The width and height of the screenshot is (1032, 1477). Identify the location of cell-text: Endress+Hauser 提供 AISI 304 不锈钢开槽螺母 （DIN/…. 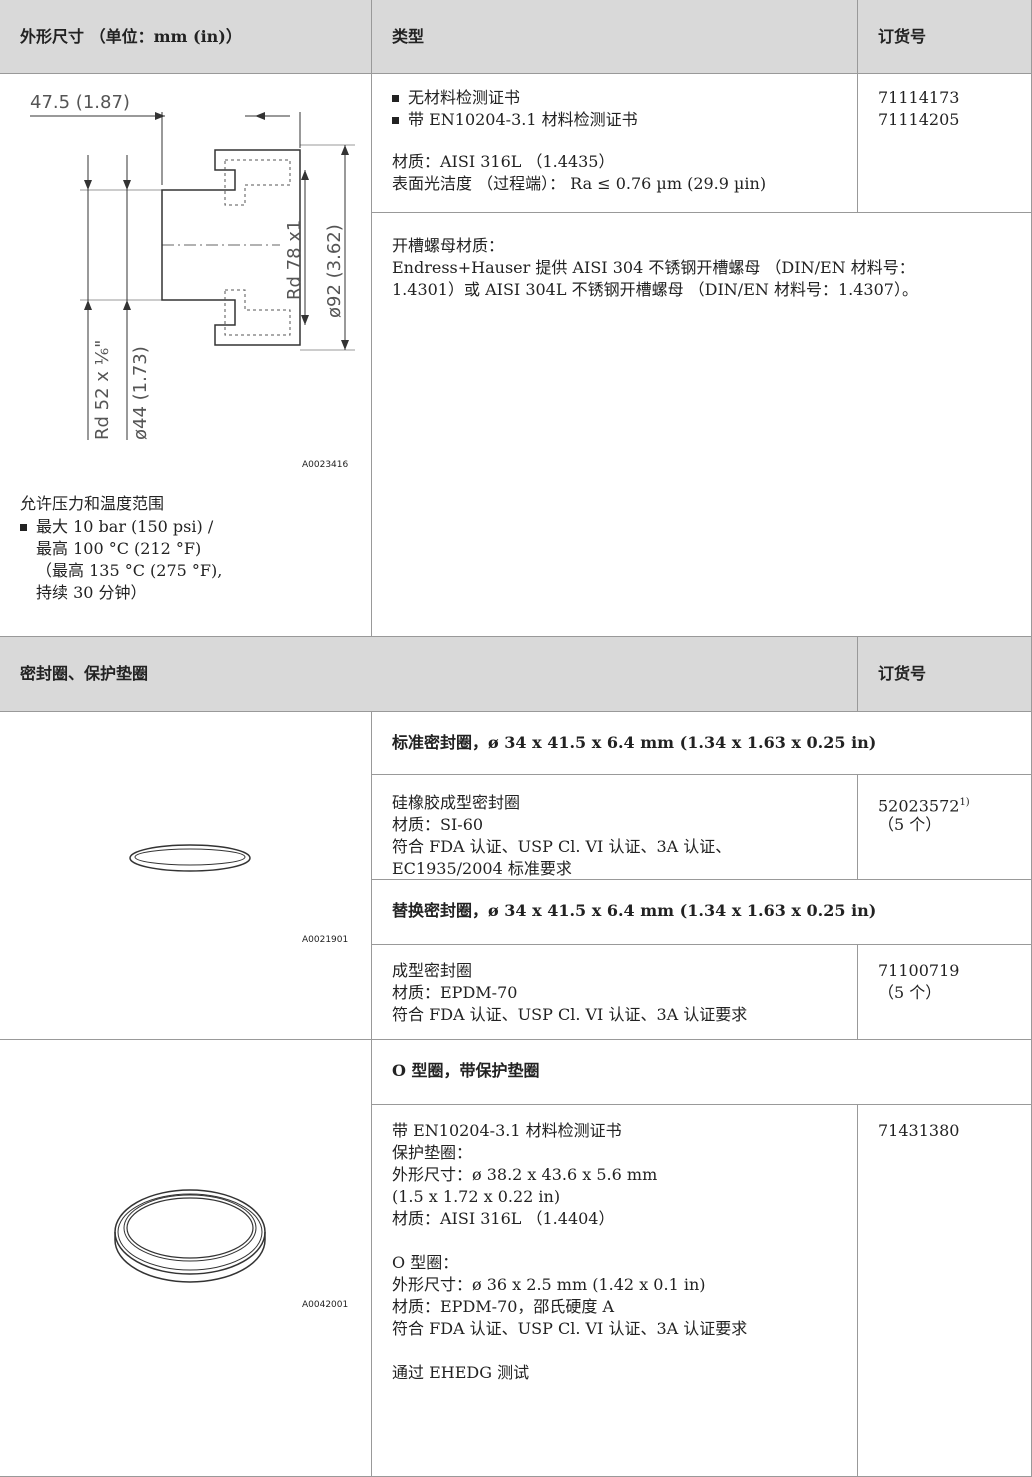
(653, 267).